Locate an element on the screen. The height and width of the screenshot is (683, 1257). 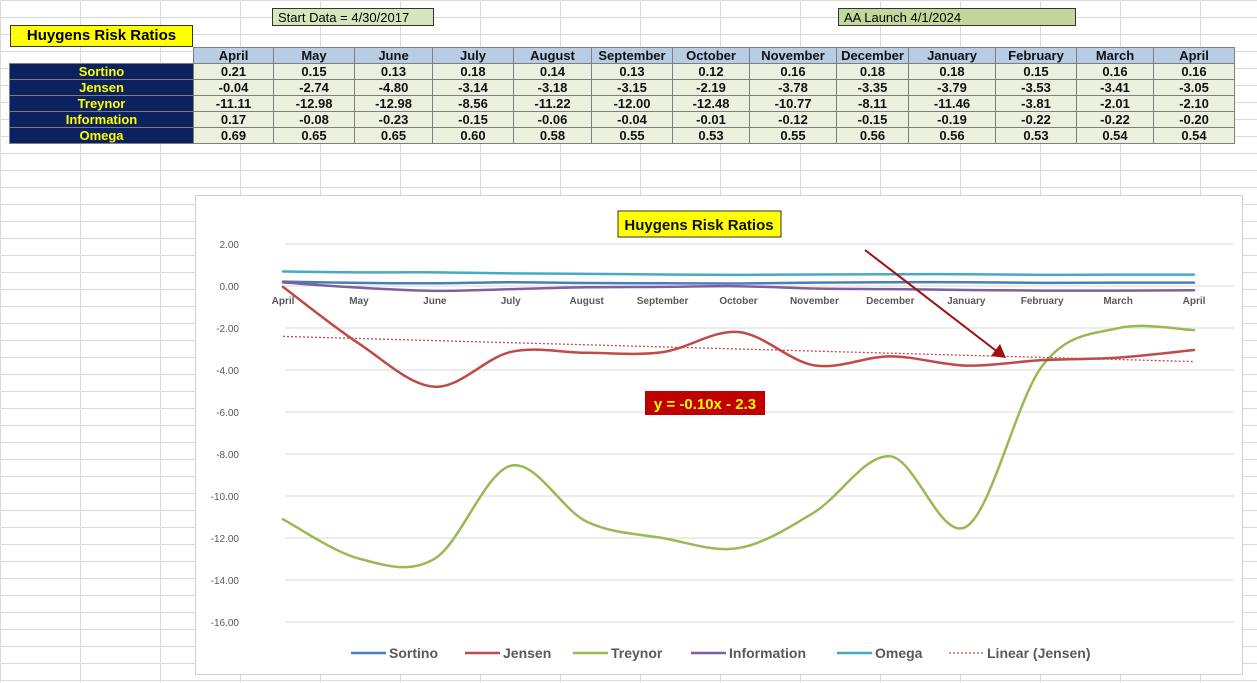
table-cell: 0.69 is located at coordinates (233, 135).